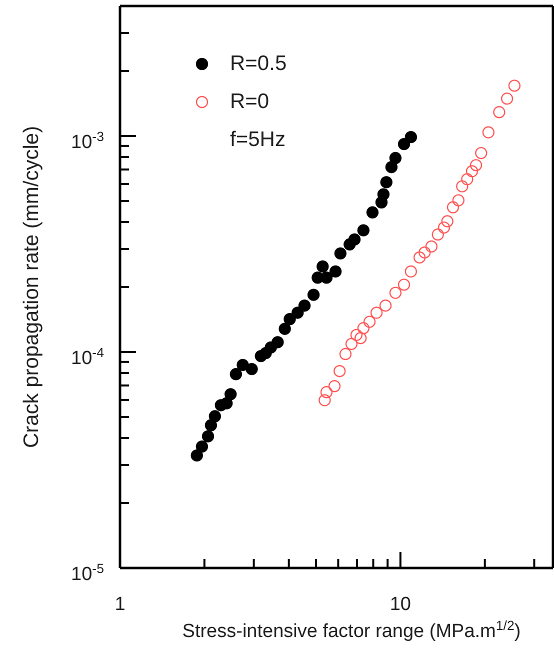  I want to click on x-axis-title: Stress-intensive factor range (MPa.m$^{1/2}$), so click(351, 630).